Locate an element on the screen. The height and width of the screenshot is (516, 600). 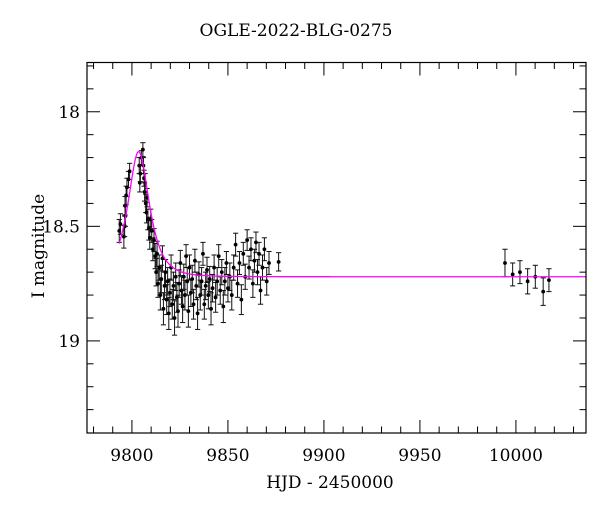
x-axis-label: HJD - 2450000 is located at coordinates (330, 483).